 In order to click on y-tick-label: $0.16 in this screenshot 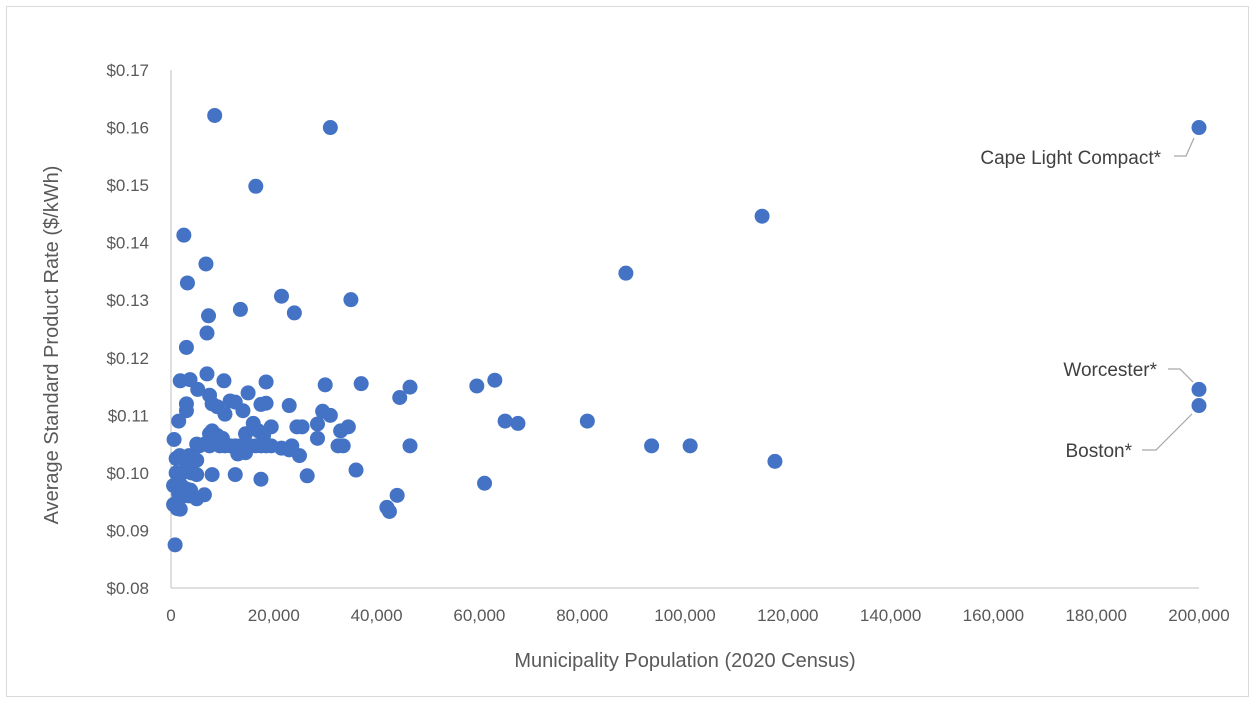, I will do `click(127, 128)`.